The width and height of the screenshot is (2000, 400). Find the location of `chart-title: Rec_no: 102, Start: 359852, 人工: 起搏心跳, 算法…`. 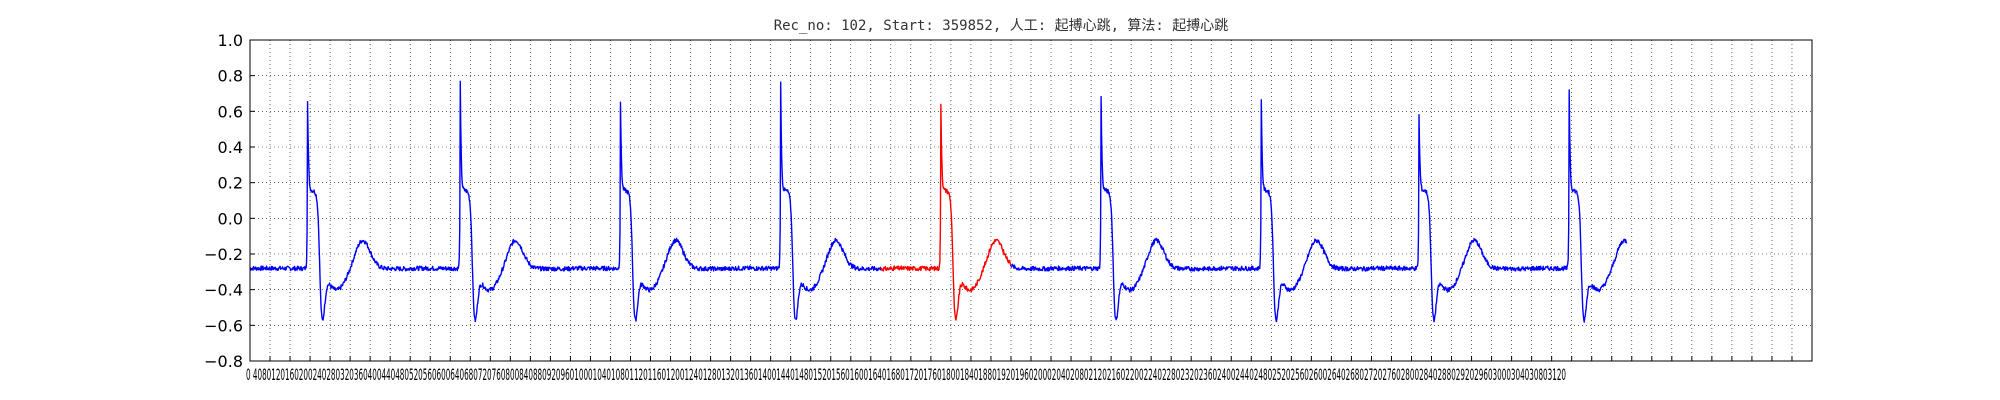

chart-title: Rec_no: 102, Start: 359852, 人工: 起搏心跳, 算法… is located at coordinates (1001, 25).